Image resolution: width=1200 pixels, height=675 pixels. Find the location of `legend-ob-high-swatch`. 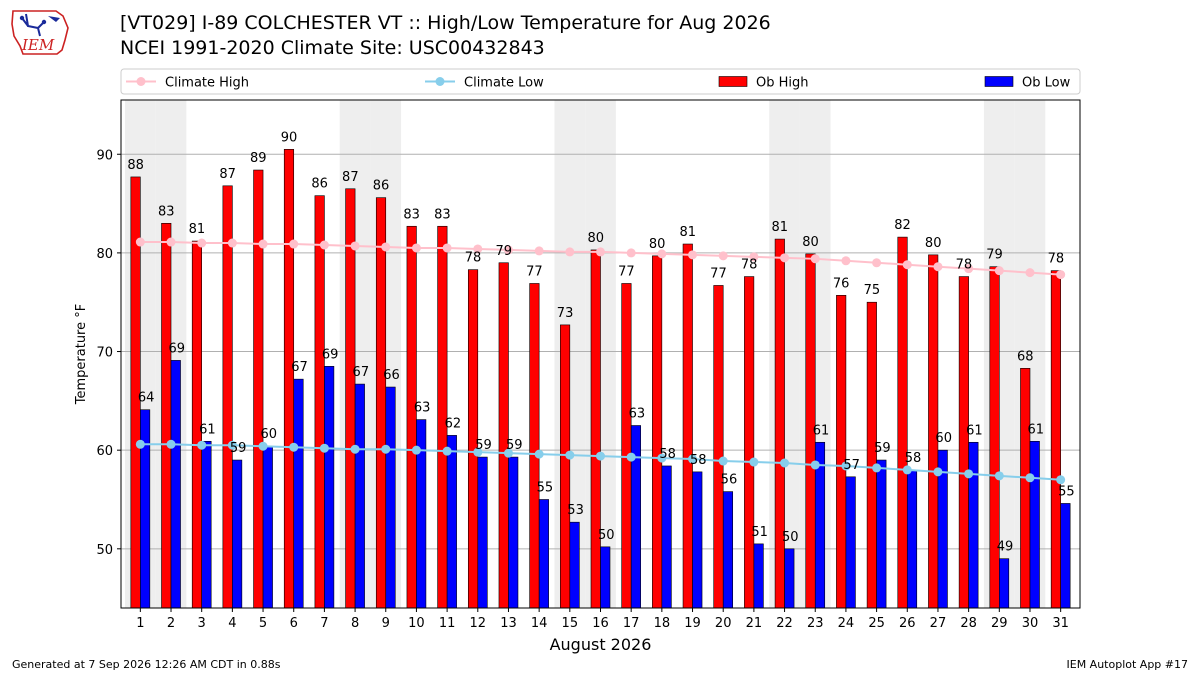

legend-ob-high-swatch is located at coordinates (733, 81).